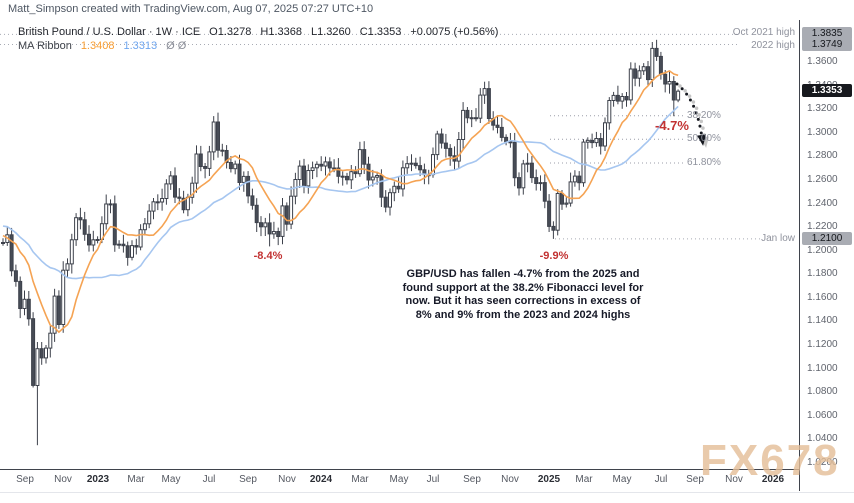  I want to click on fib-500-label: 50.00%, so click(704, 138).